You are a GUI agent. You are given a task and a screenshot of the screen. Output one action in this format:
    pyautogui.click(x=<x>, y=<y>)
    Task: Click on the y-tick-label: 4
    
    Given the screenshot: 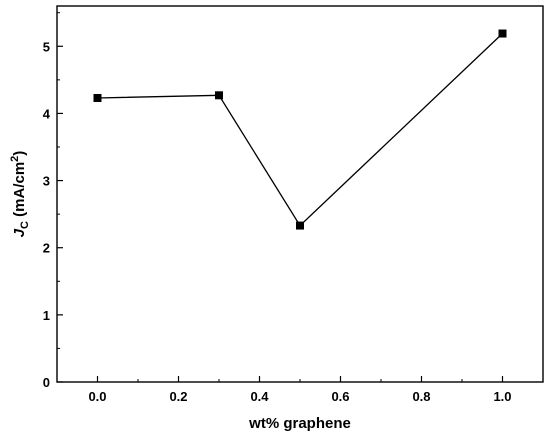 What is the action you would take?
    pyautogui.click(x=47, y=113)
    